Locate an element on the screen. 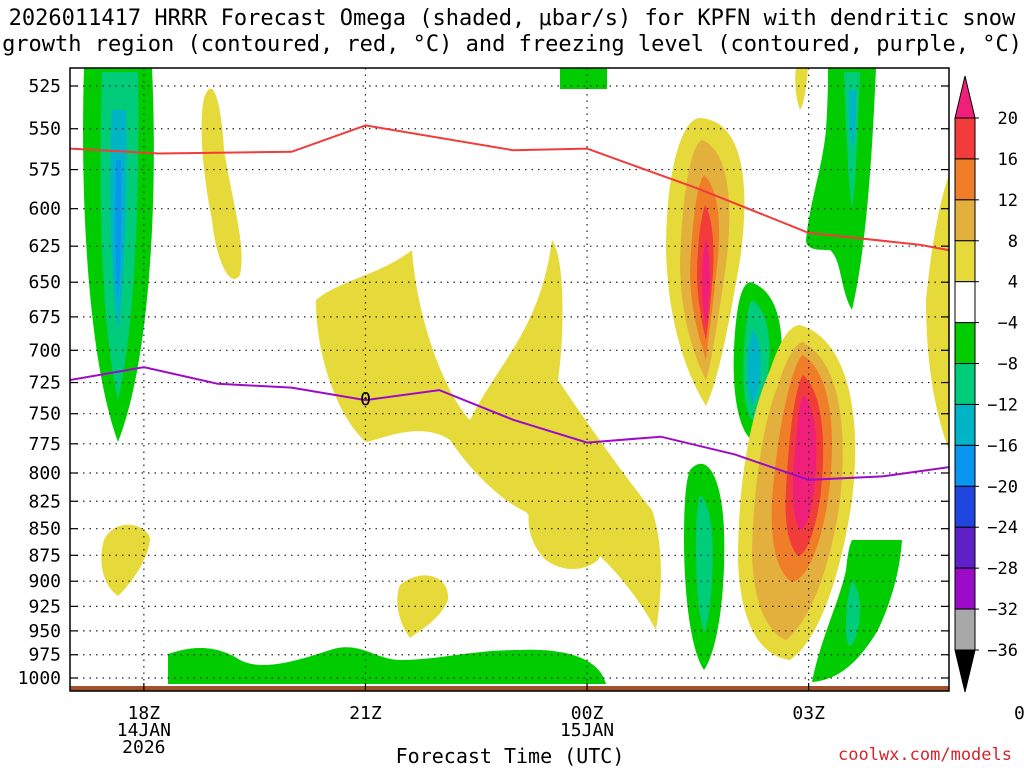  y-tick-label: 675 is located at coordinates (44, 317).